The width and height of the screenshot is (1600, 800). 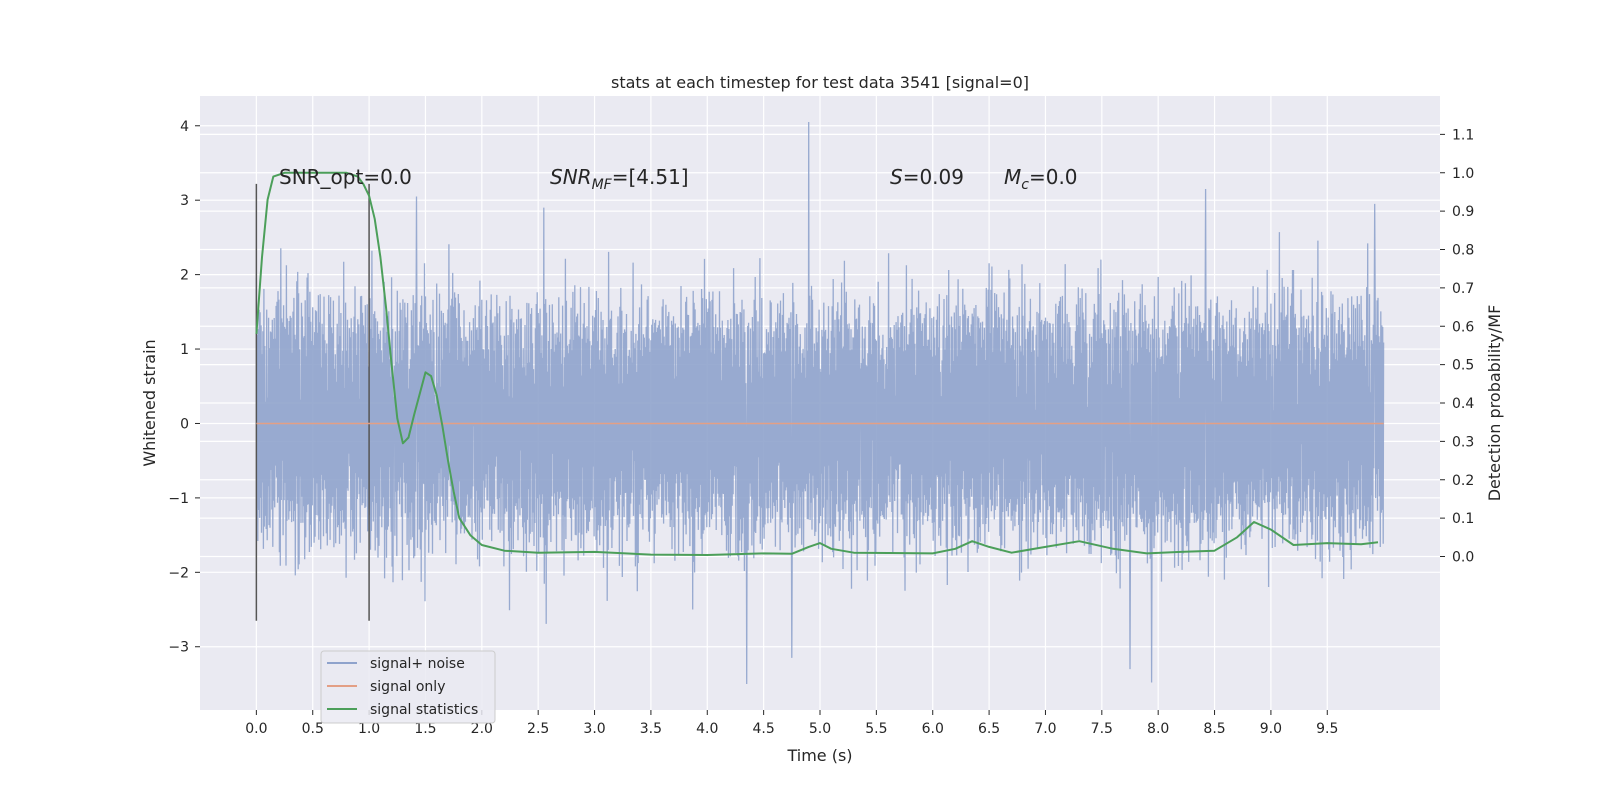 I want to click on annotation-mc: Mc=0.0, so click(x=1041, y=179).